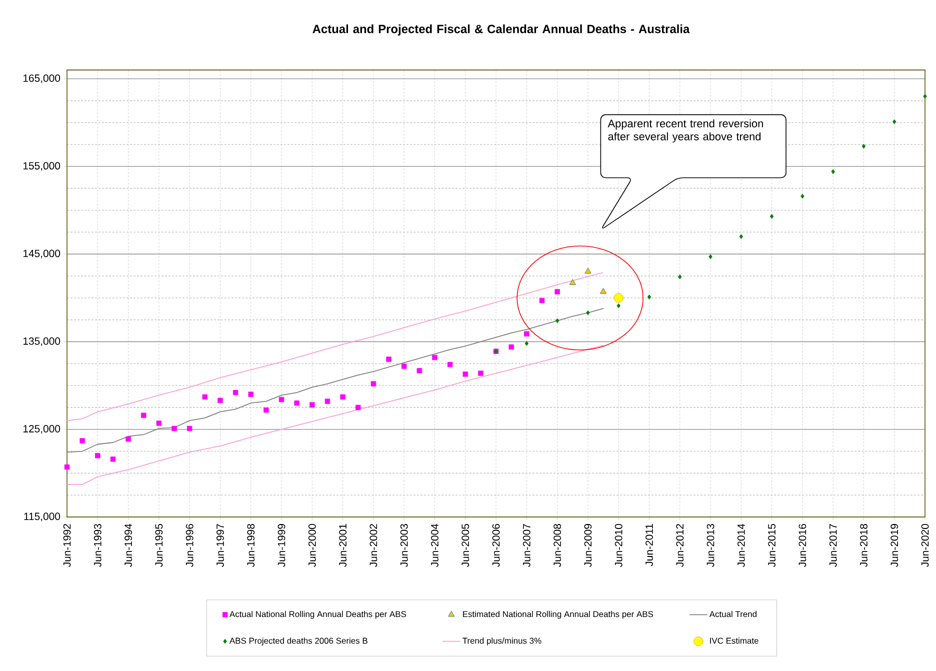 The image size is (936, 671). What do you see at coordinates (282, 545) in the screenshot?
I see `x-tick-label: Jun-1999` at bounding box center [282, 545].